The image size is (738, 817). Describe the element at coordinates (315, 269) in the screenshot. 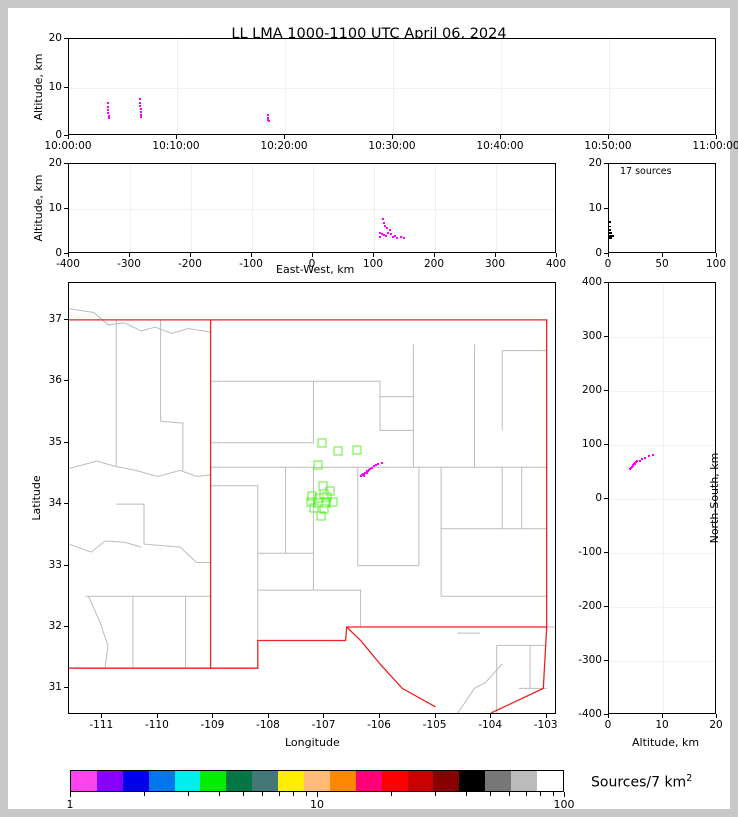

I see `x-axis-label: East-West, km` at that location.